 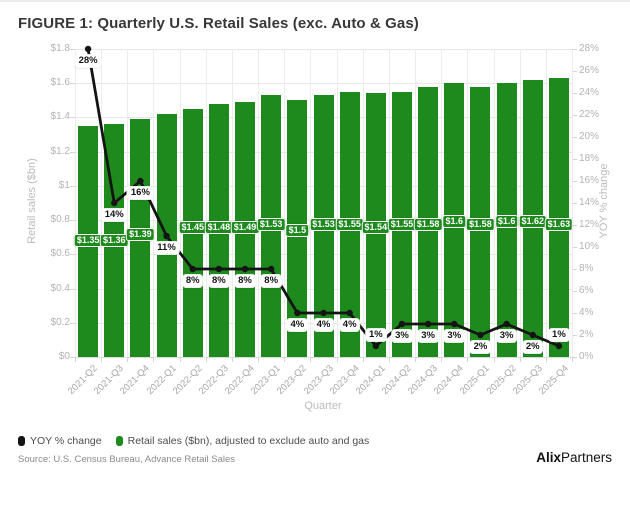 I want to click on line-point-2022-Q2, so click(x=192, y=269).